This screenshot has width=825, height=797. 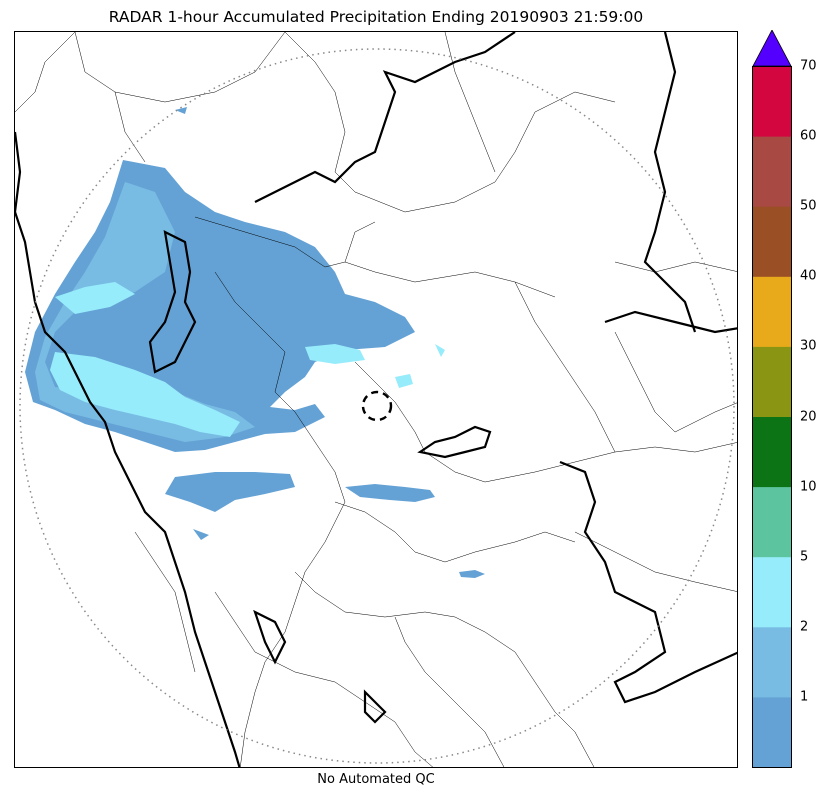 What do you see at coordinates (270, 637) in the screenshot?
I see `state-border-southwest` at bounding box center [270, 637].